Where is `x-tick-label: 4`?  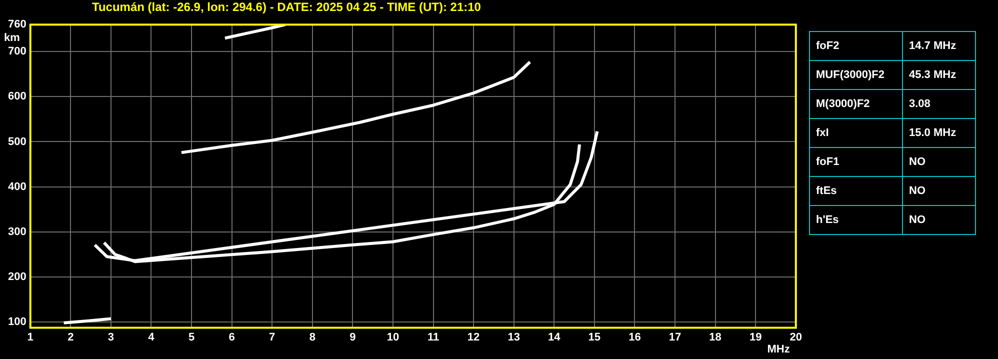
x-tick-label: 4 is located at coordinates (152, 337).